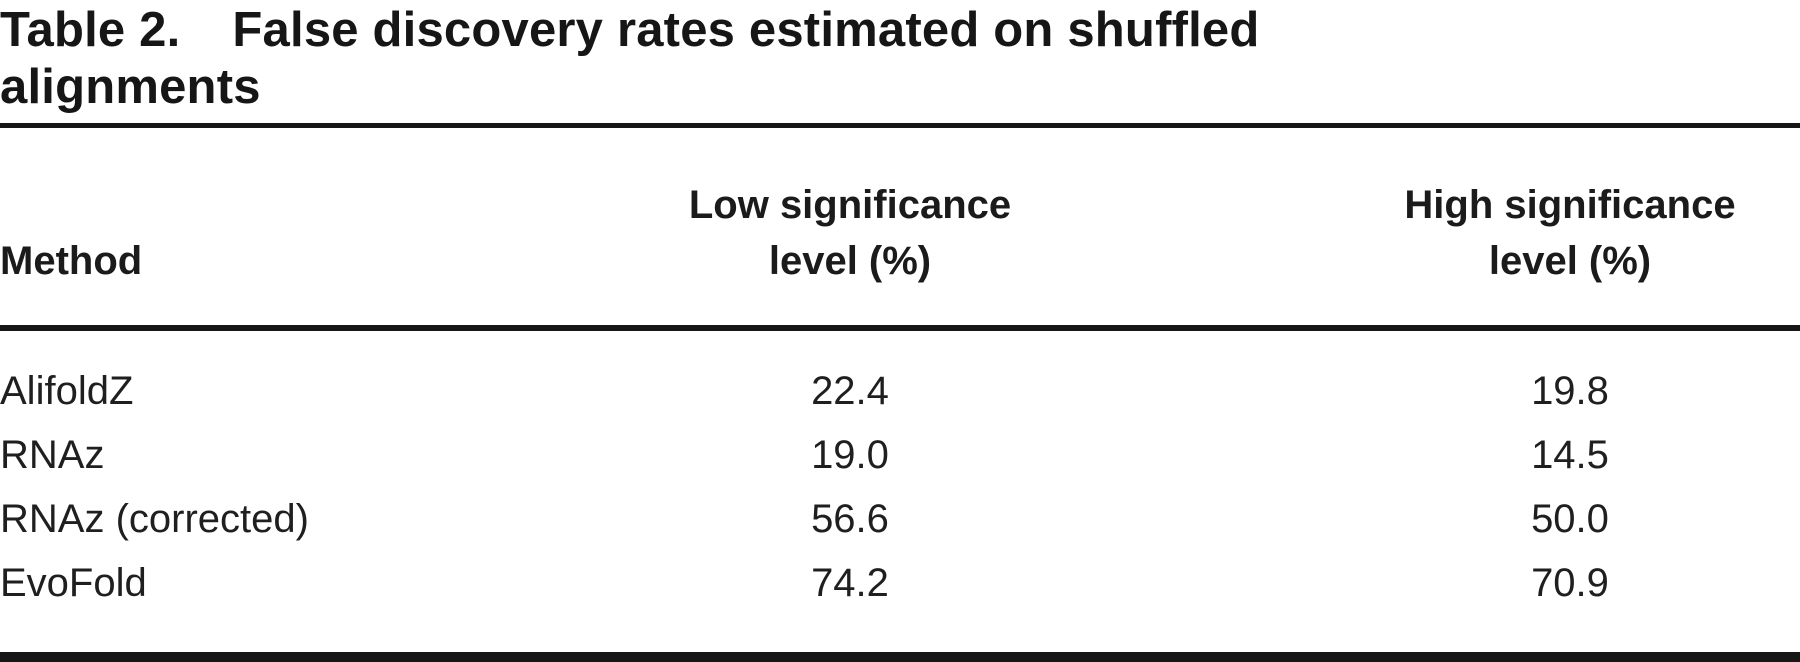  I want to click on cell-method: RNAz, so click(52, 455).